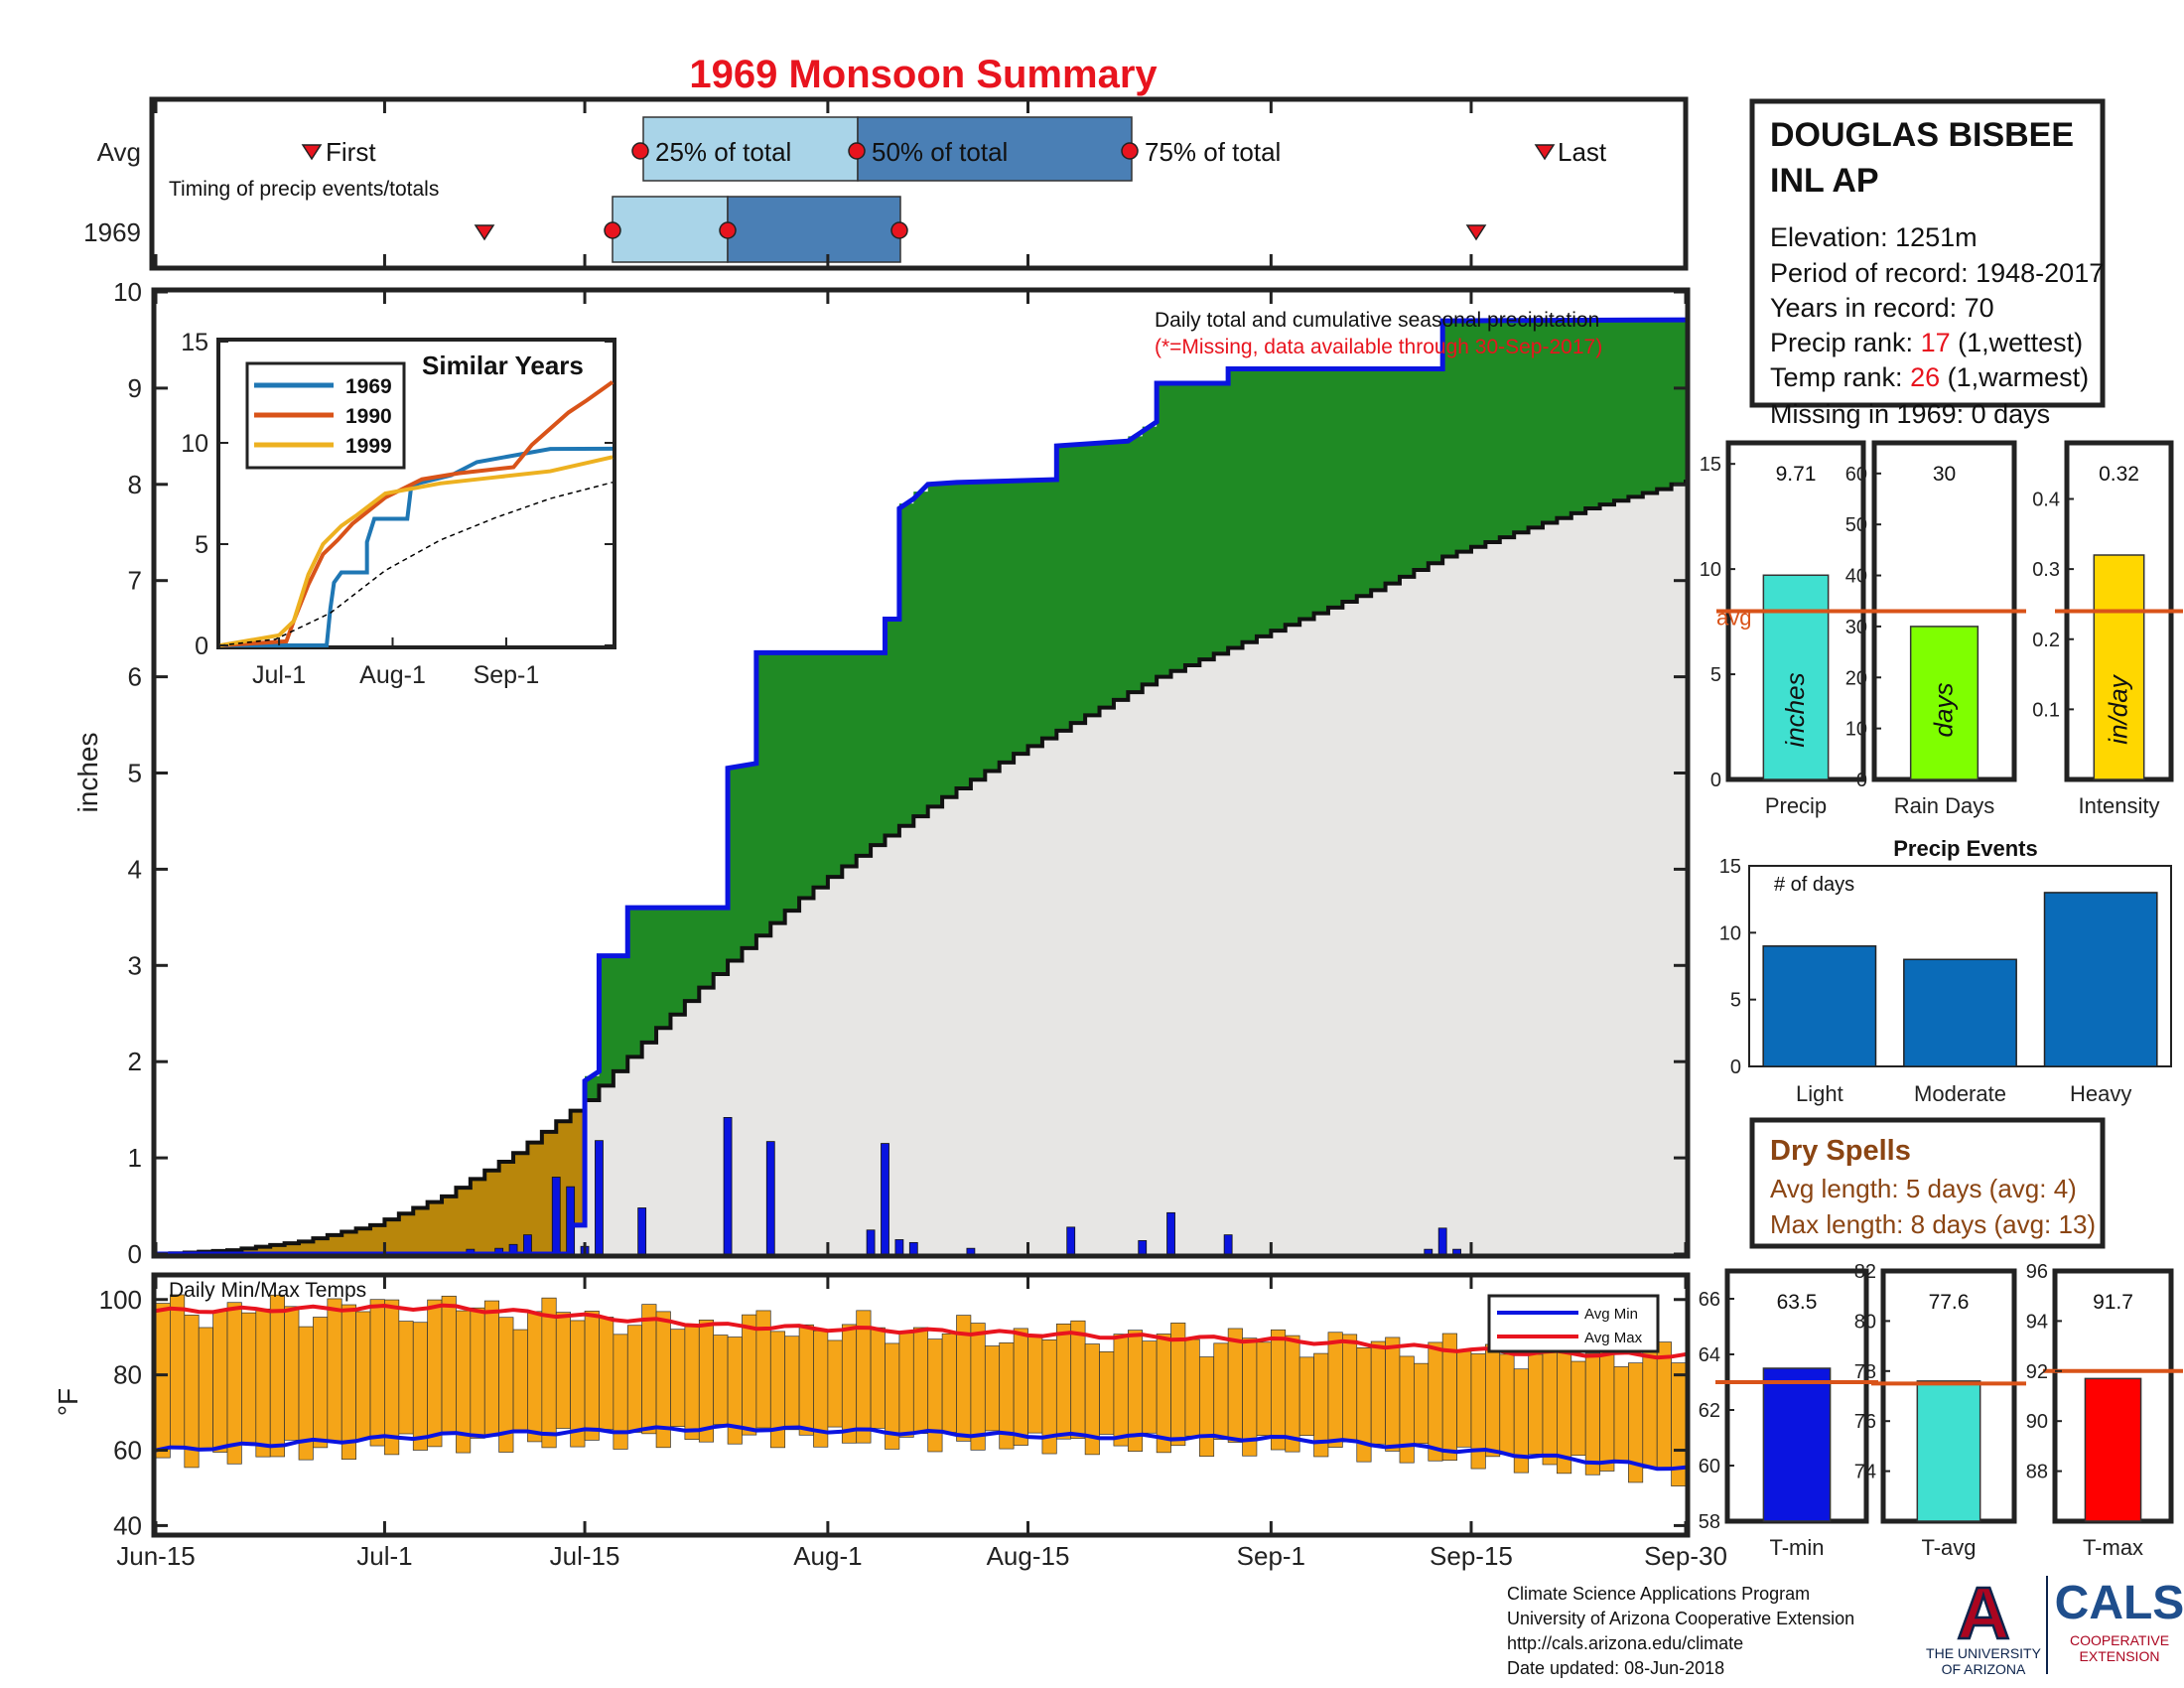  I want to click on inset-line-1969, so click(417, 546).